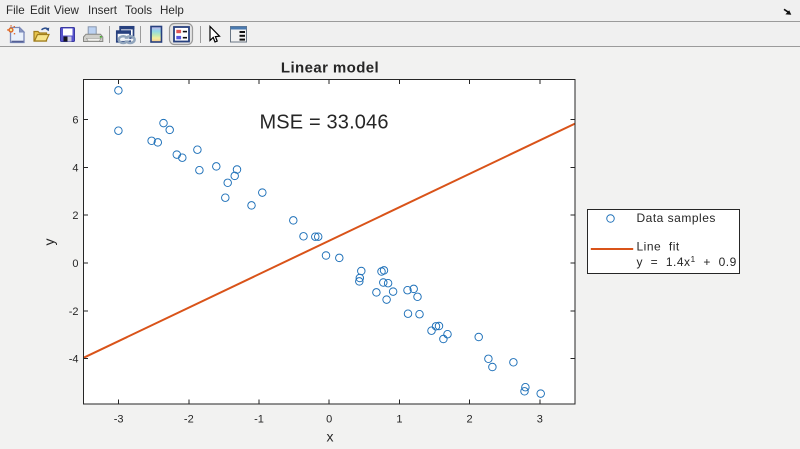  Describe the element at coordinates (119, 419) in the screenshot. I see `svg-text: -3` at that location.